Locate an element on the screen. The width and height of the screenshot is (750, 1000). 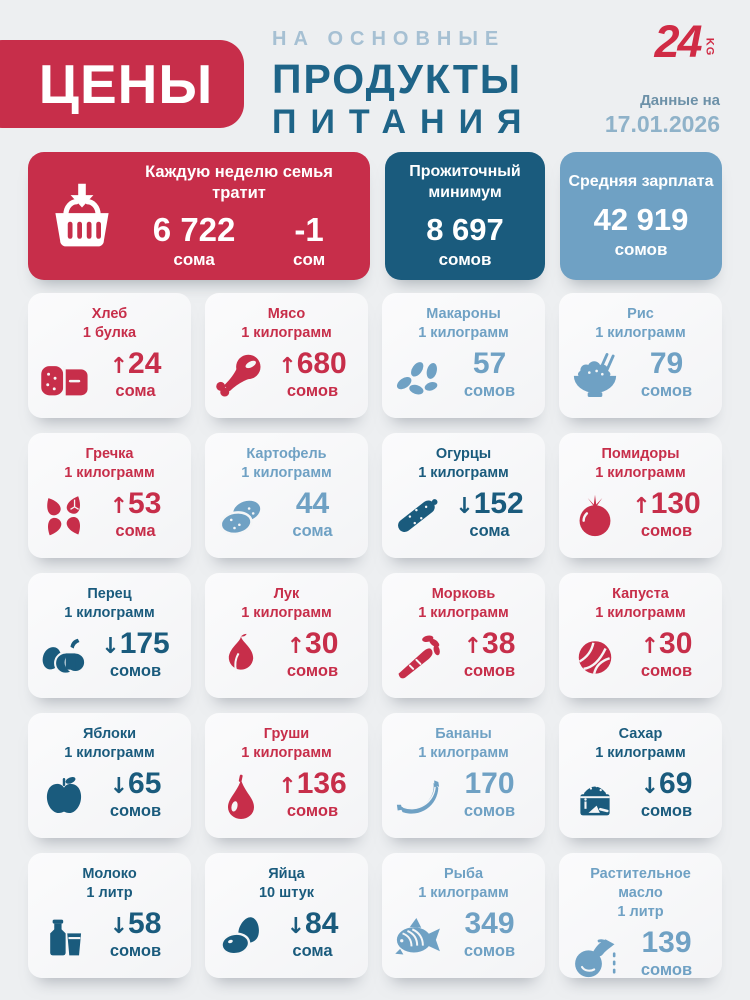
product-price-value: 57 is located at coordinates (489, 363).